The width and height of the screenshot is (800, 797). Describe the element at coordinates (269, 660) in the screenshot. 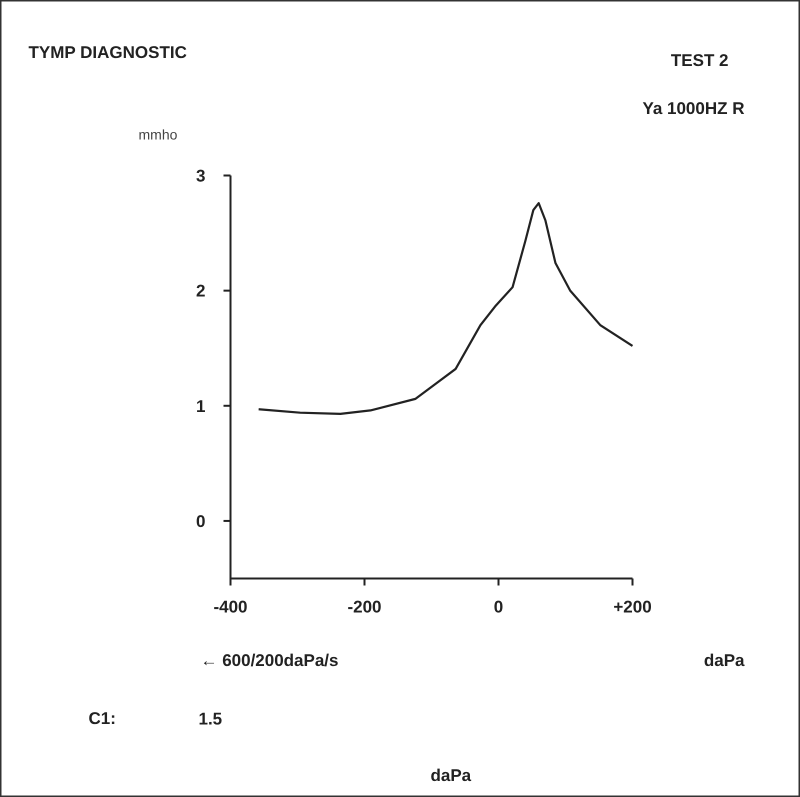

I see `text: ← 600/200daPa/s` at that location.